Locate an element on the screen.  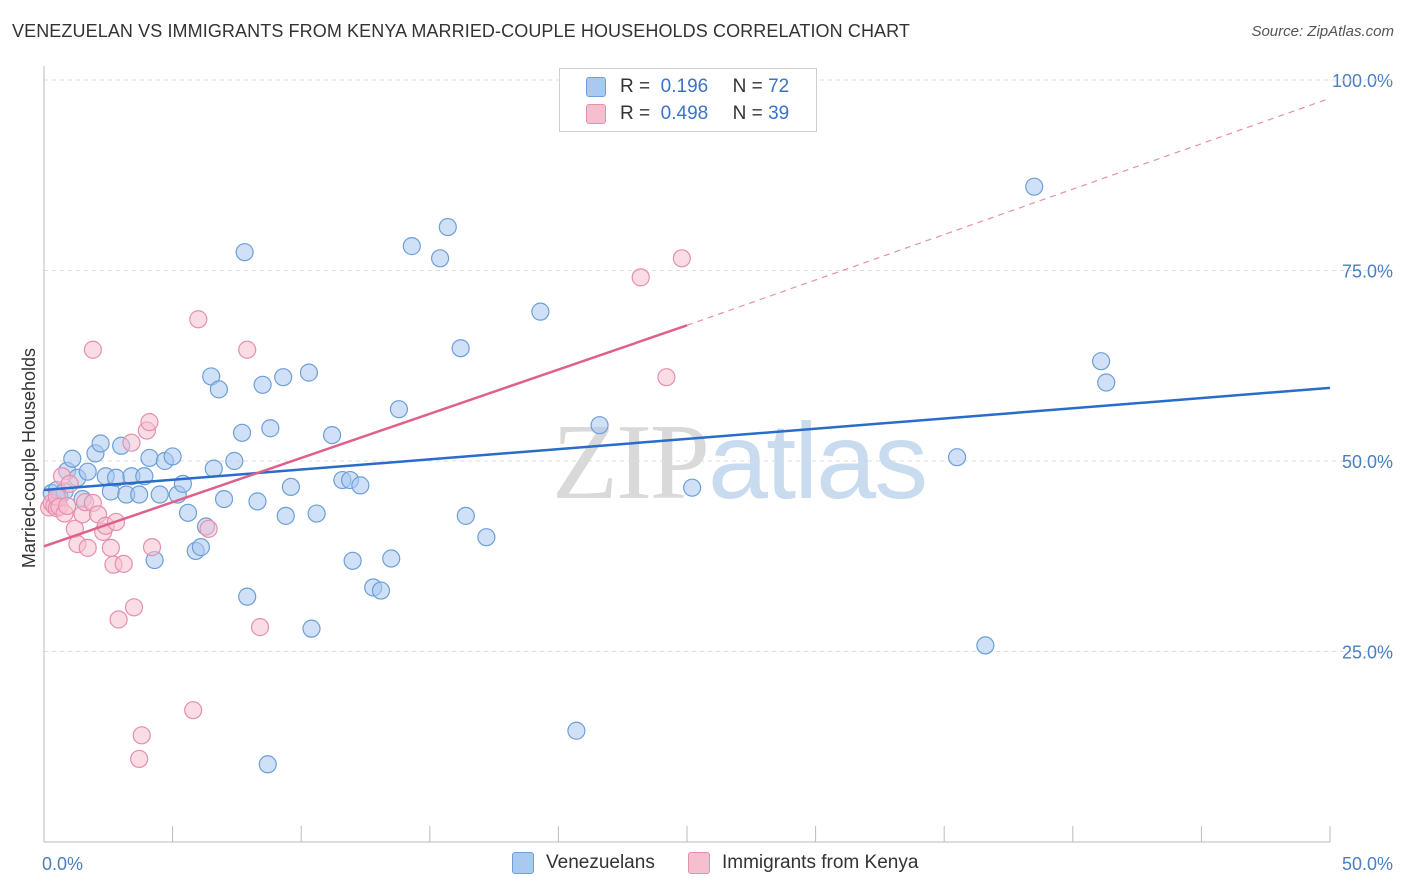
y-tick-label: 25.0% is located at coordinates (1367, 653).